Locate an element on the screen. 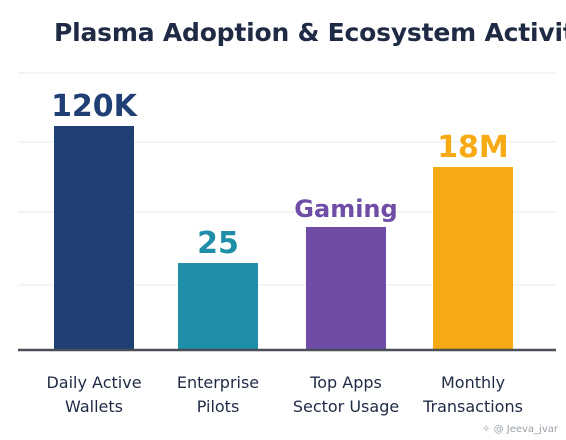 The width and height of the screenshot is (566, 440). value-label-3: Gaming is located at coordinates (345, 209).